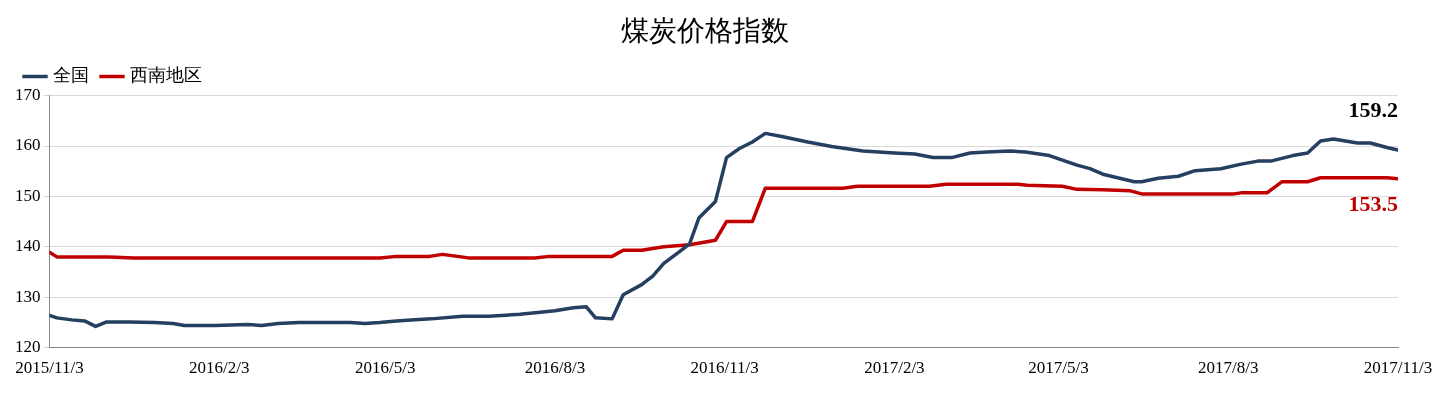 This screenshot has height=394, width=1446. What do you see at coordinates (1058, 368) in the screenshot?
I see `x-tick-label: 2017/5/3` at bounding box center [1058, 368].